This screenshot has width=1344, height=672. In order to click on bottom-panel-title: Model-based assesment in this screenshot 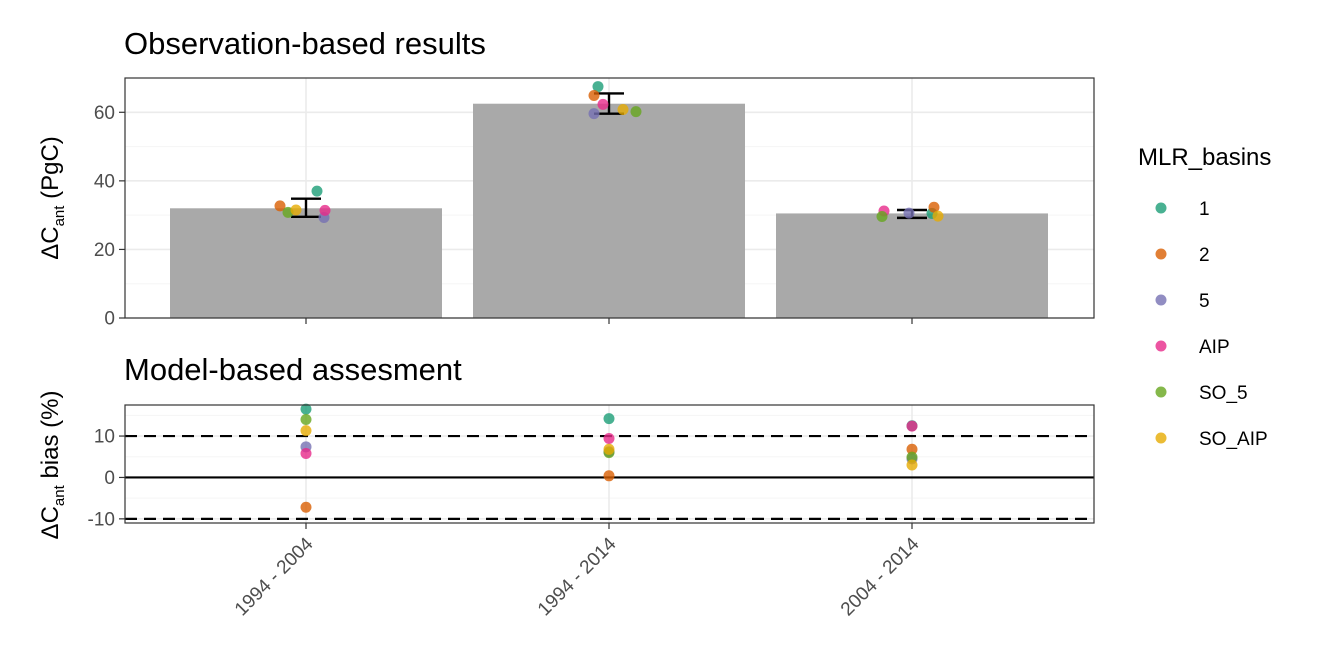, I will do `click(293, 369)`.